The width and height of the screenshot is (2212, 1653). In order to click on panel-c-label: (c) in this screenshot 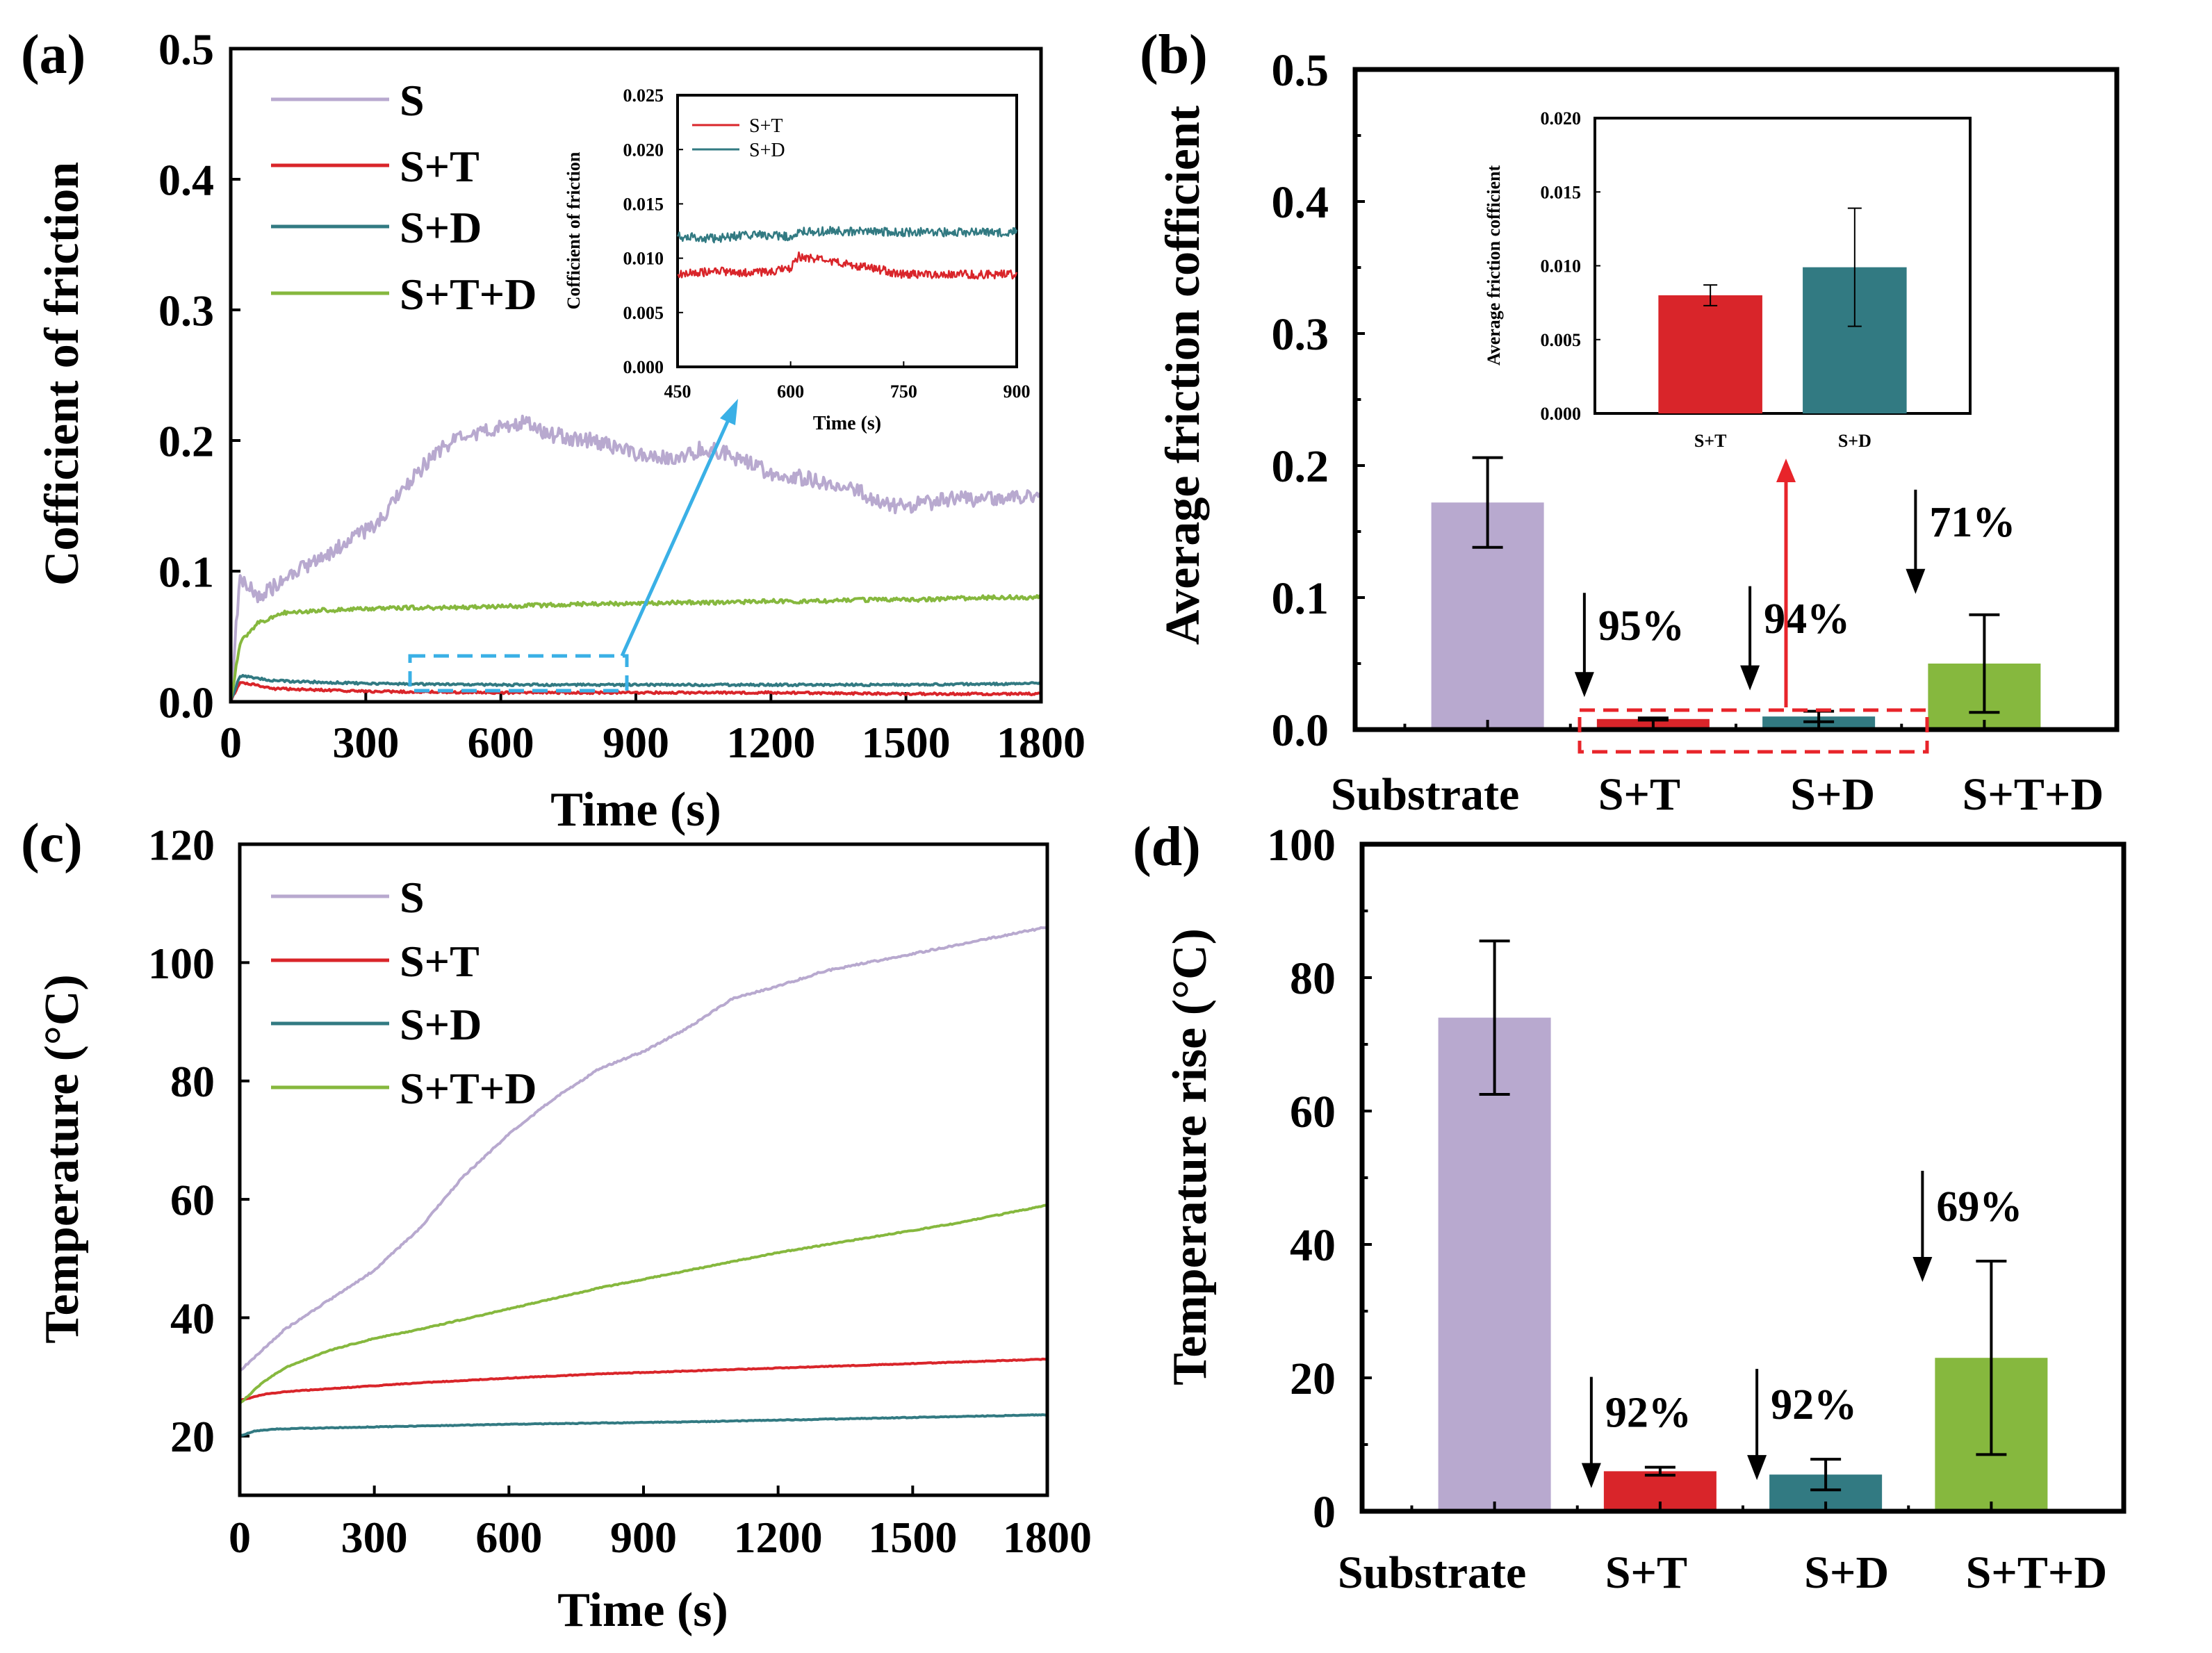, I will do `click(52, 844)`.